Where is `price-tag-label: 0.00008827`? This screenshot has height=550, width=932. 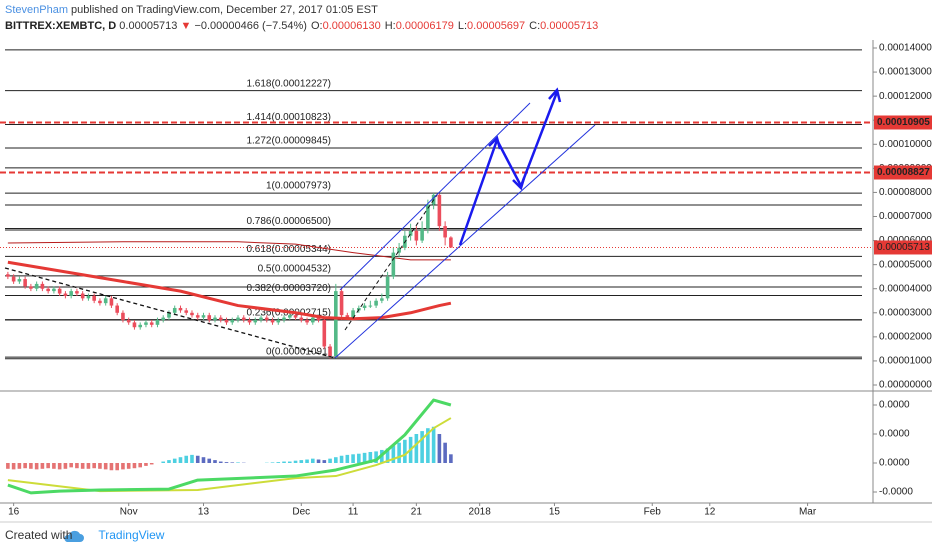
price-tag-label: 0.00008827 is located at coordinates (903, 172).